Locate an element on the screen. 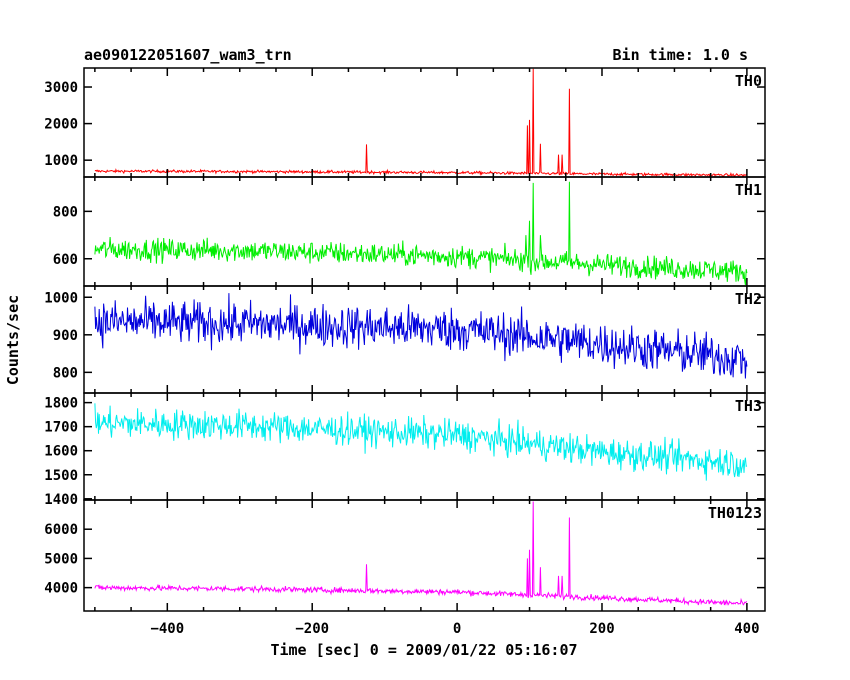  y-tick-label: 600 is located at coordinates (65, 260).